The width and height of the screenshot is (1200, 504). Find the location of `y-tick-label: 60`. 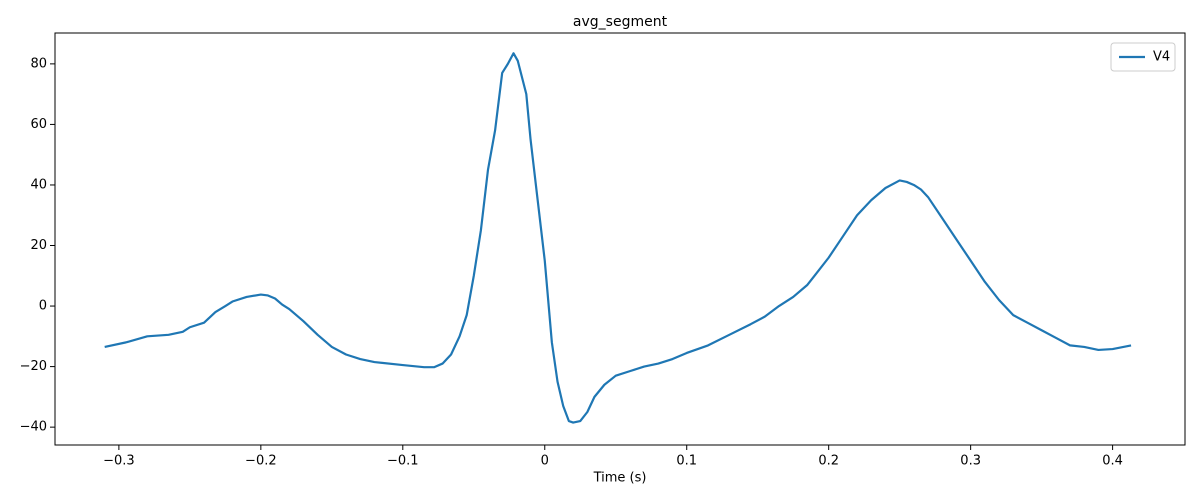

y-tick-label: 60 is located at coordinates (38, 124).